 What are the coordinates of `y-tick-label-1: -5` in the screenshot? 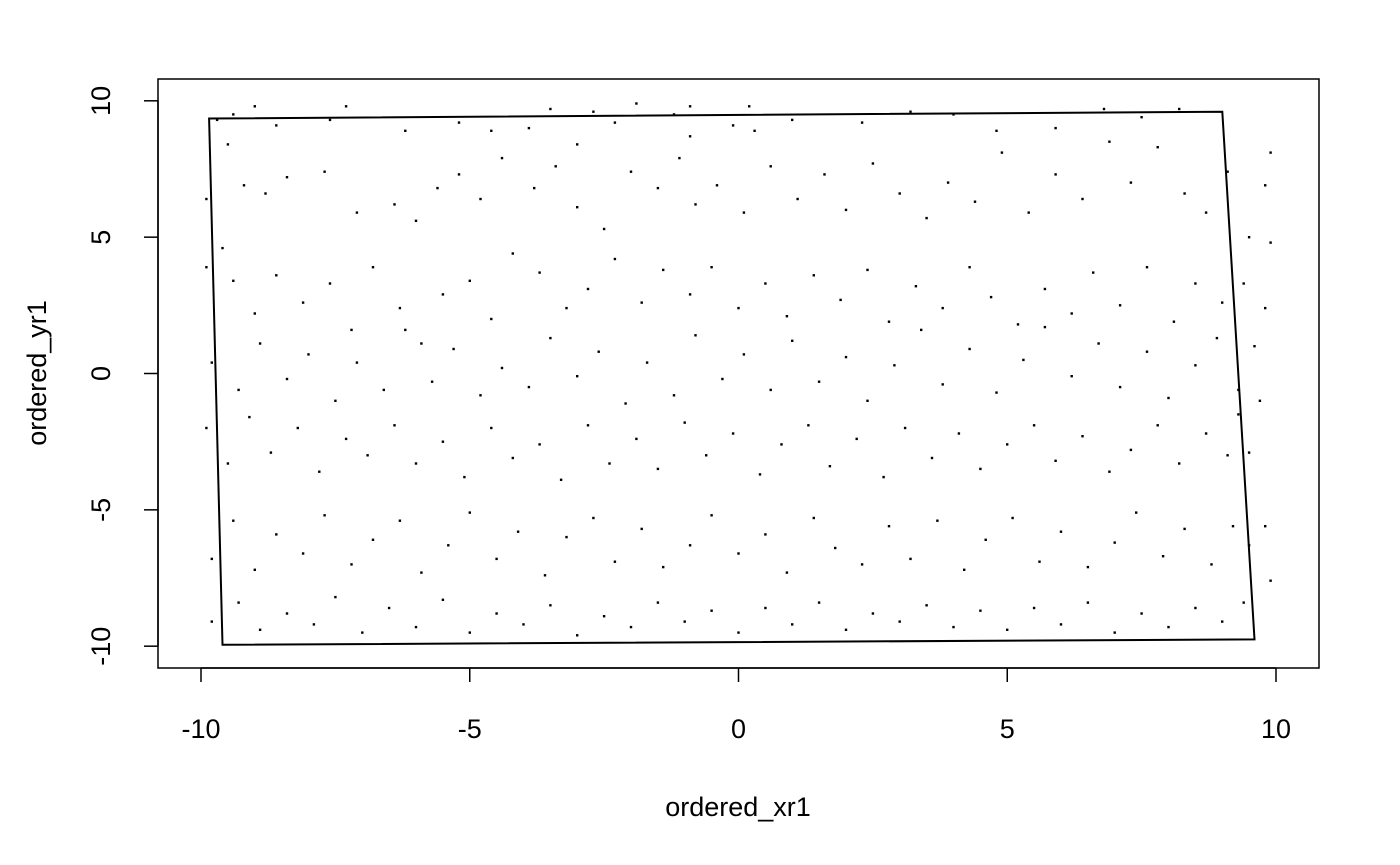 It's located at (101, 510).